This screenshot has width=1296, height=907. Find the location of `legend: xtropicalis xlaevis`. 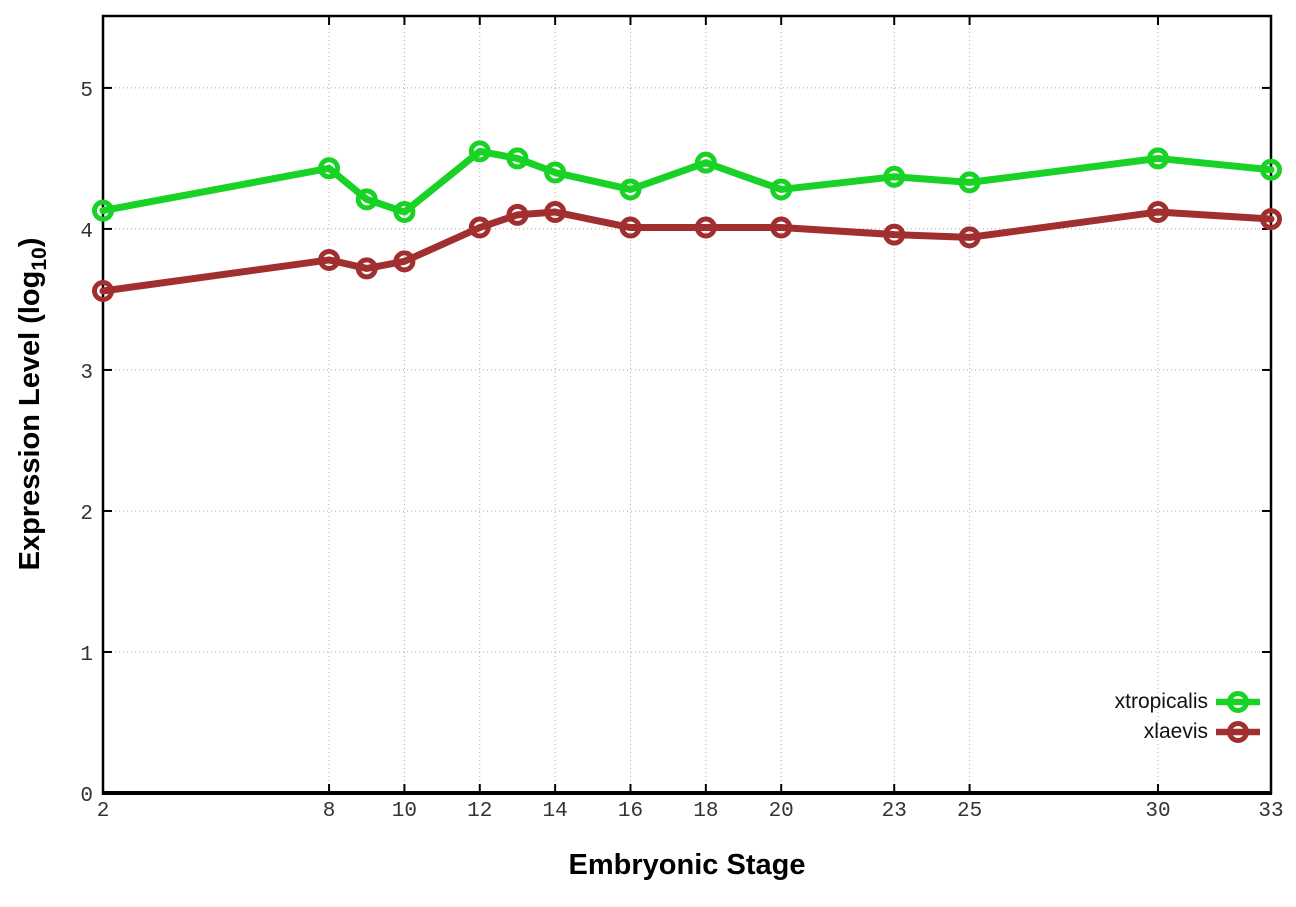

legend: xtropicalis xlaevis is located at coordinates (1188, 717).